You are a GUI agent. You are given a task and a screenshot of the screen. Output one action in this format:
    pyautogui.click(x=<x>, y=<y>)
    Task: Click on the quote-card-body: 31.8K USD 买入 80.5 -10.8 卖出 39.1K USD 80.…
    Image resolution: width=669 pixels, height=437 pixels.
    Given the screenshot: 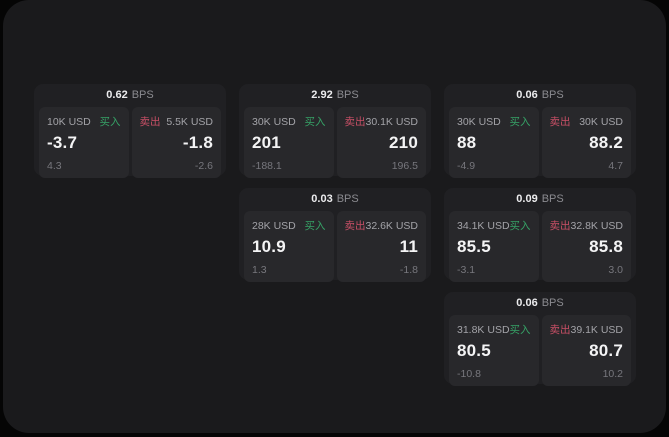 What is the action you would take?
    pyautogui.click(x=540, y=353)
    